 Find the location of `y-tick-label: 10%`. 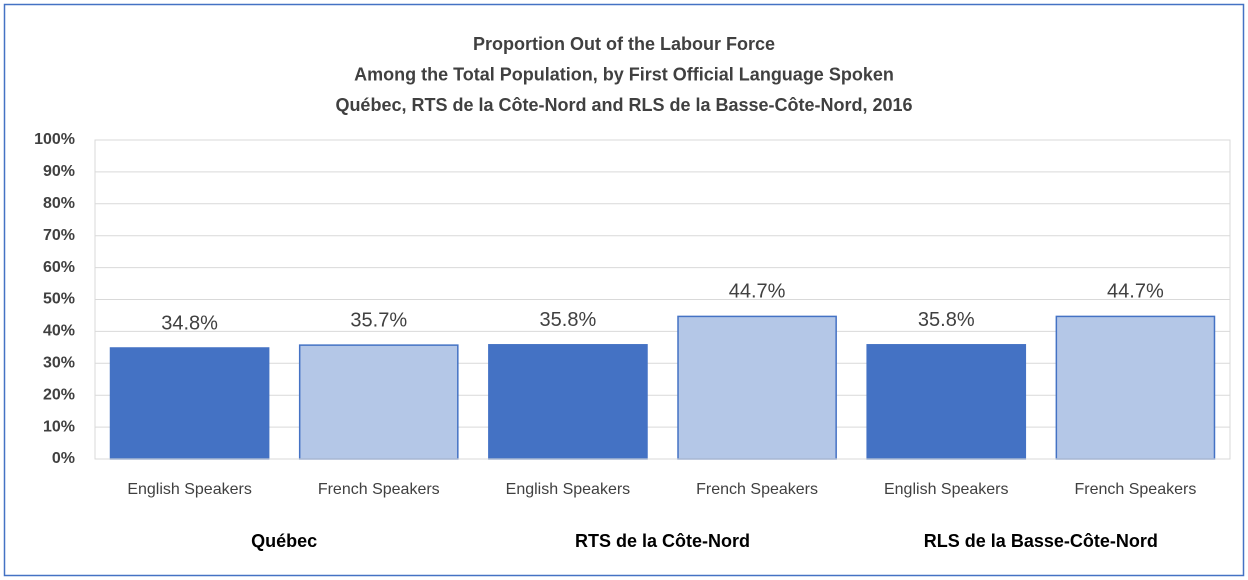

y-tick-label: 10% is located at coordinates (59, 426).